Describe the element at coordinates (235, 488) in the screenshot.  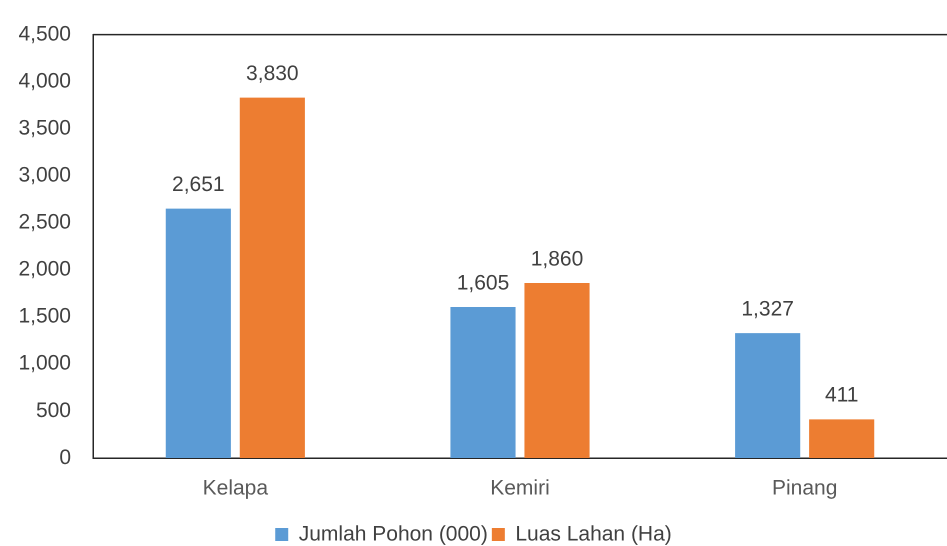
I see `x-tick-label: Kelapa` at that location.